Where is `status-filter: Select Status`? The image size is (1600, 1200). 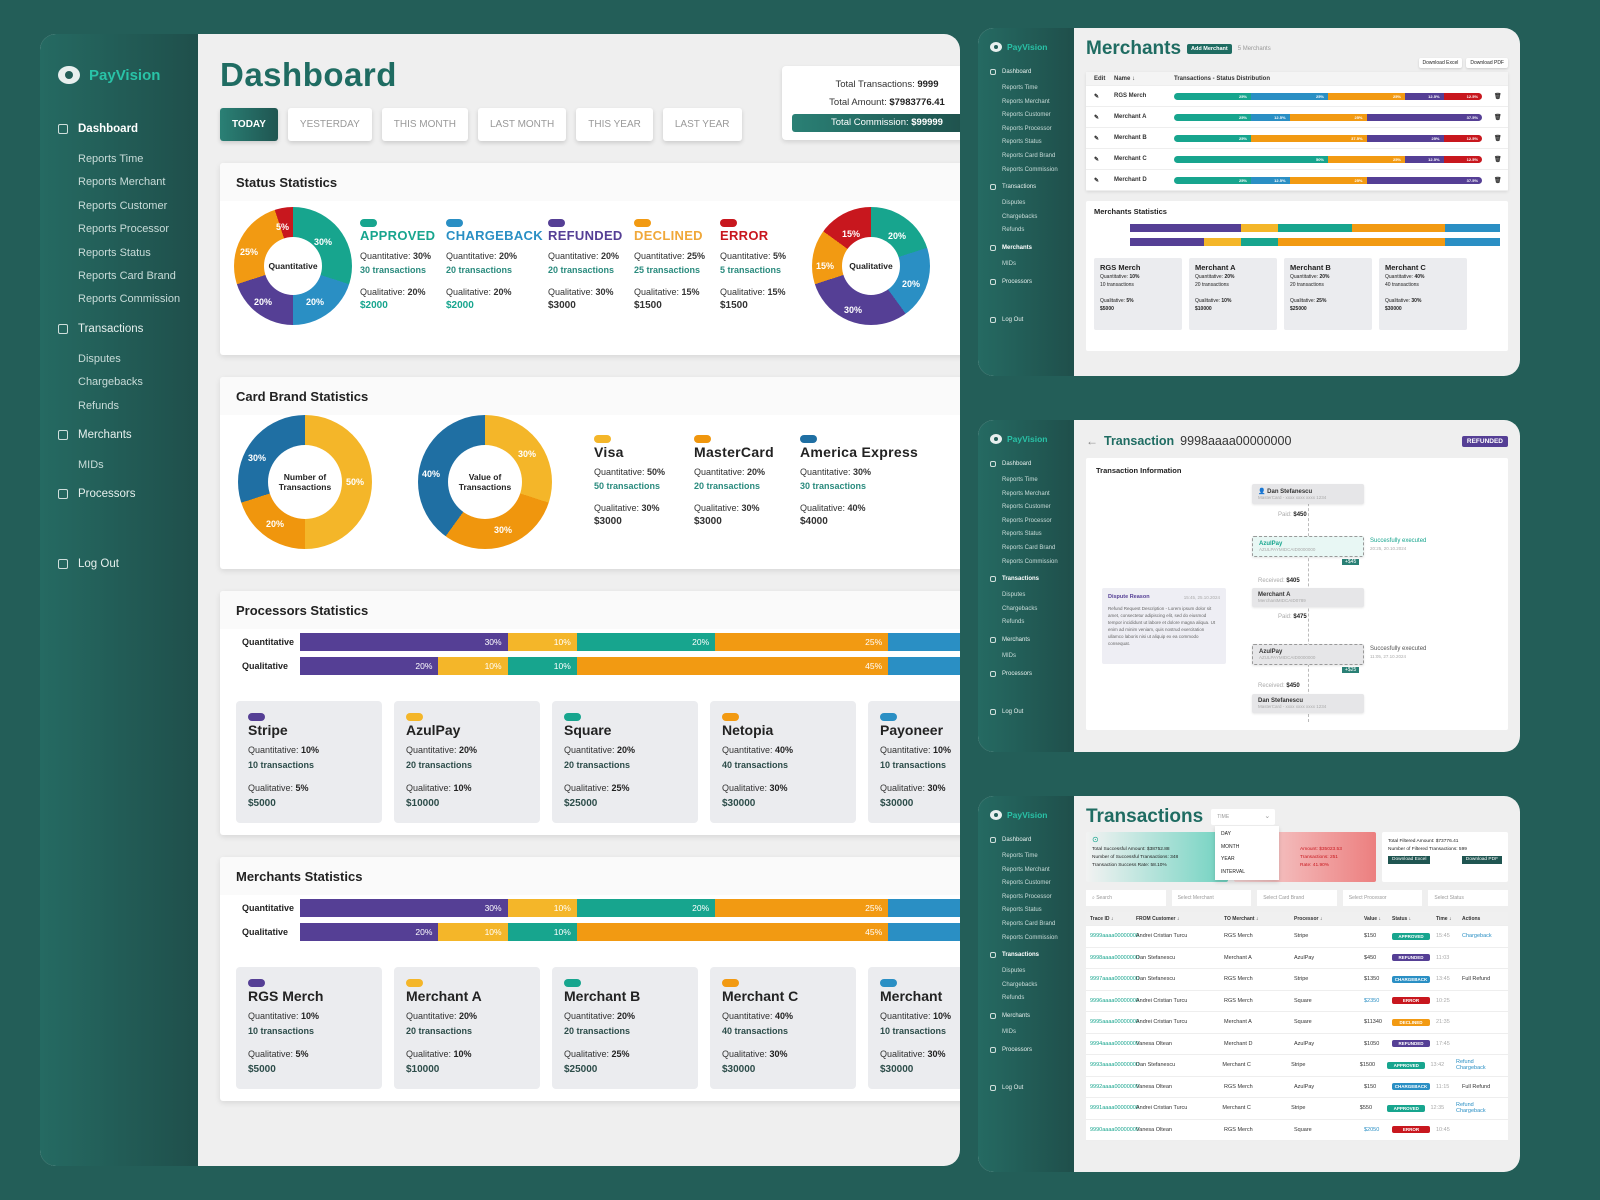
status-filter: Select Status is located at coordinates (1468, 898).